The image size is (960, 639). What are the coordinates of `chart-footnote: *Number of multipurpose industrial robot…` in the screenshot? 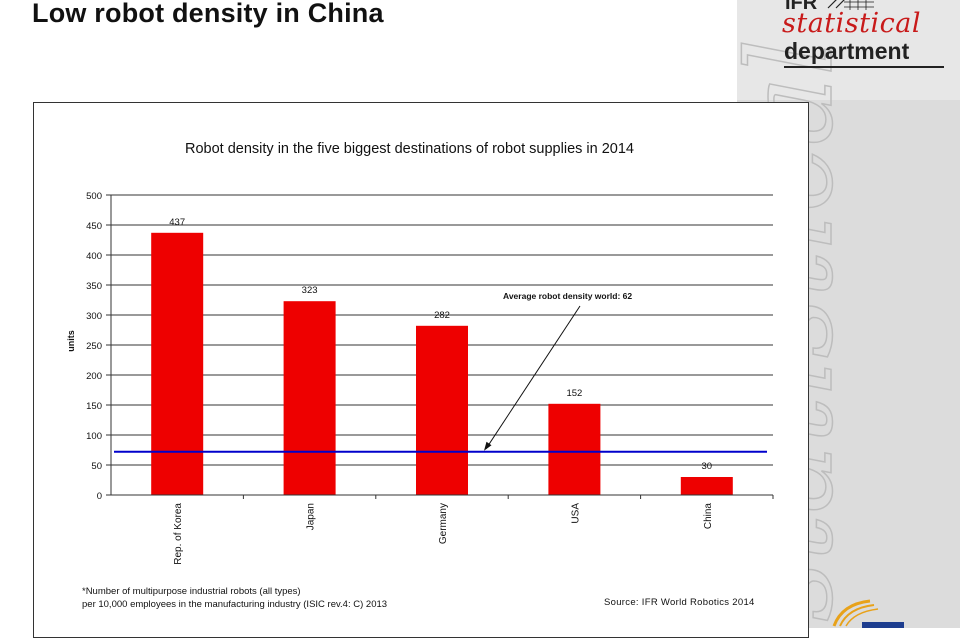 It's located at (234, 598).